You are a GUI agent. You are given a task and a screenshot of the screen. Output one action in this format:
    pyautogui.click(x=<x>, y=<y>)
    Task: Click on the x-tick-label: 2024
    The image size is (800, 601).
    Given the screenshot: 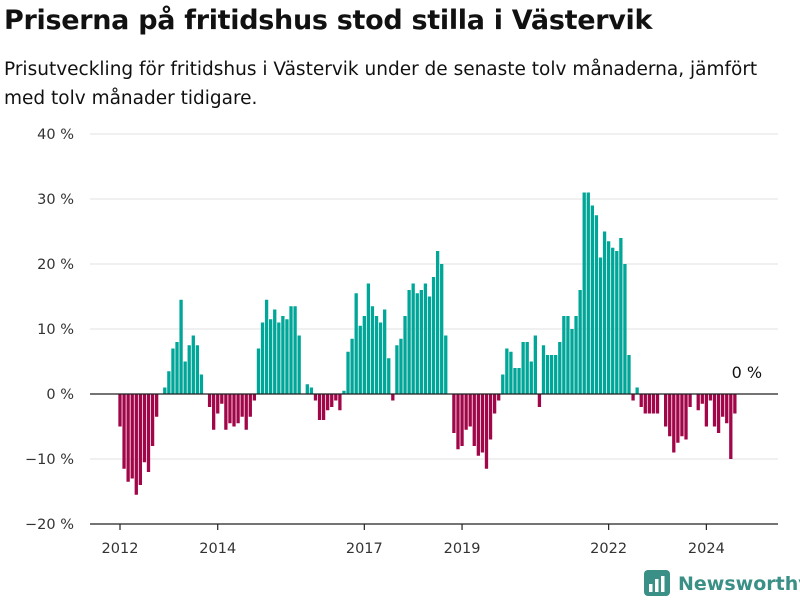 What is the action you would take?
    pyautogui.click(x=706, y=549)
    